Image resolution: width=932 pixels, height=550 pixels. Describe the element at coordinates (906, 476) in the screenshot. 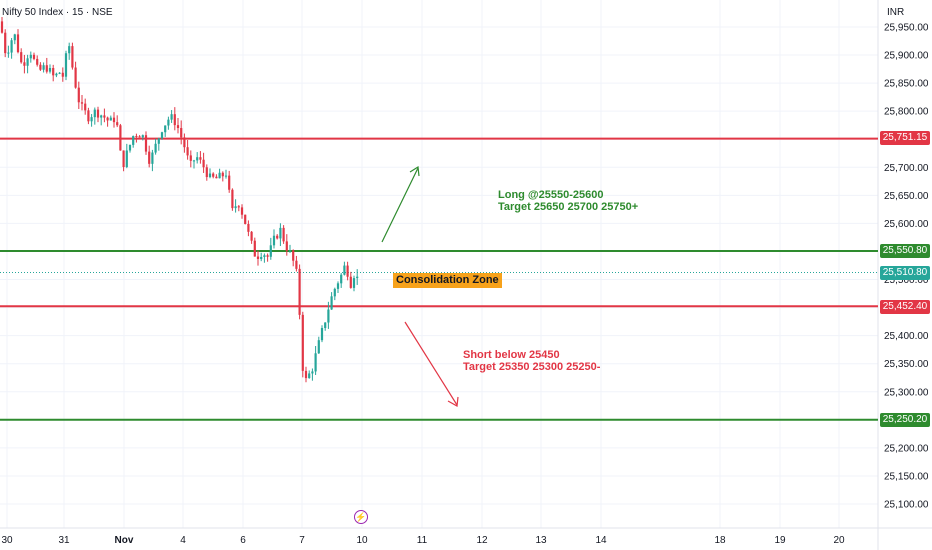

I see `y-tick-label: 25,150.00` at that location.